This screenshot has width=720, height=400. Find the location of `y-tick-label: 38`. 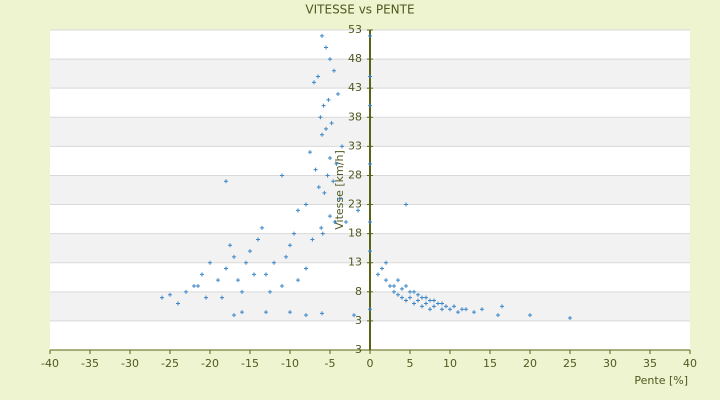

y-tick-label: 38 is located at coordinates (355, 116).